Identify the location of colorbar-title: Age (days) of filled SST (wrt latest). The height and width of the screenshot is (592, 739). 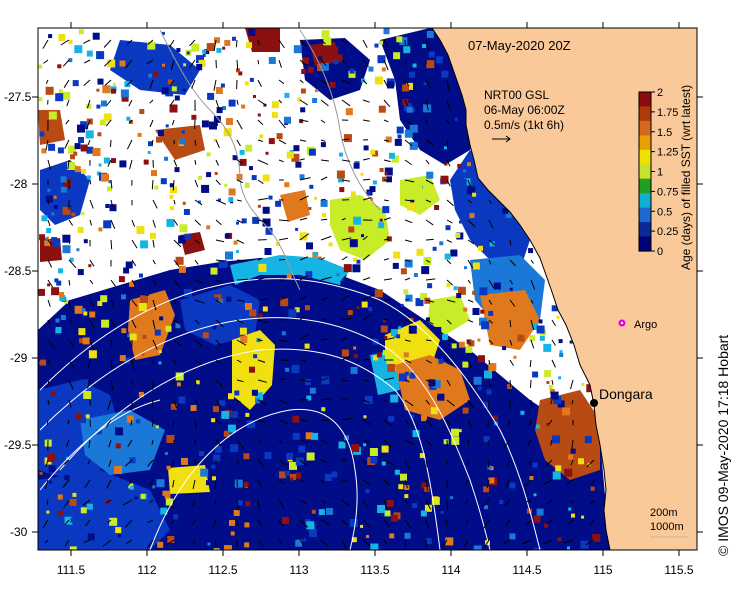
(686, 177).